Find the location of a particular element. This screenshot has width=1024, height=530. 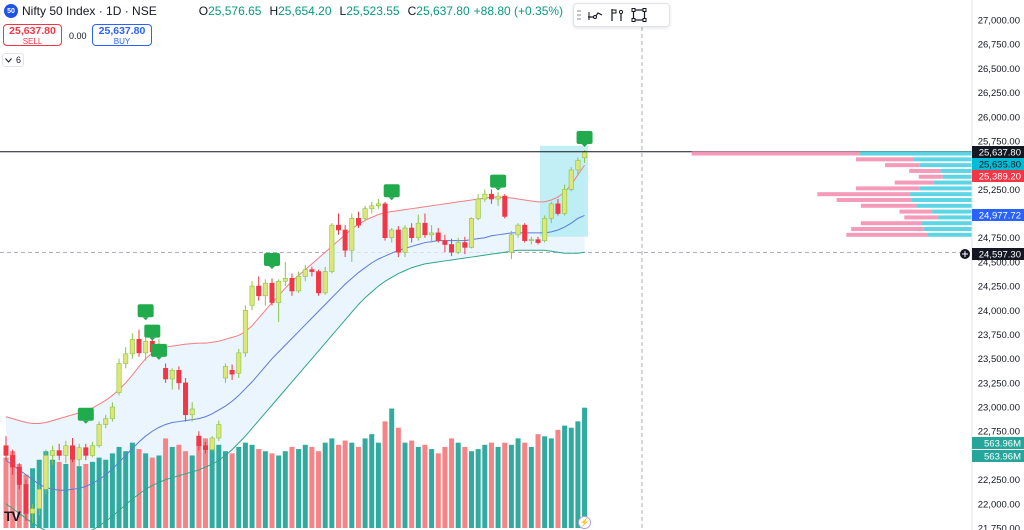

price-label-text: 24,977.72 is located at coordinates (1000, 216).